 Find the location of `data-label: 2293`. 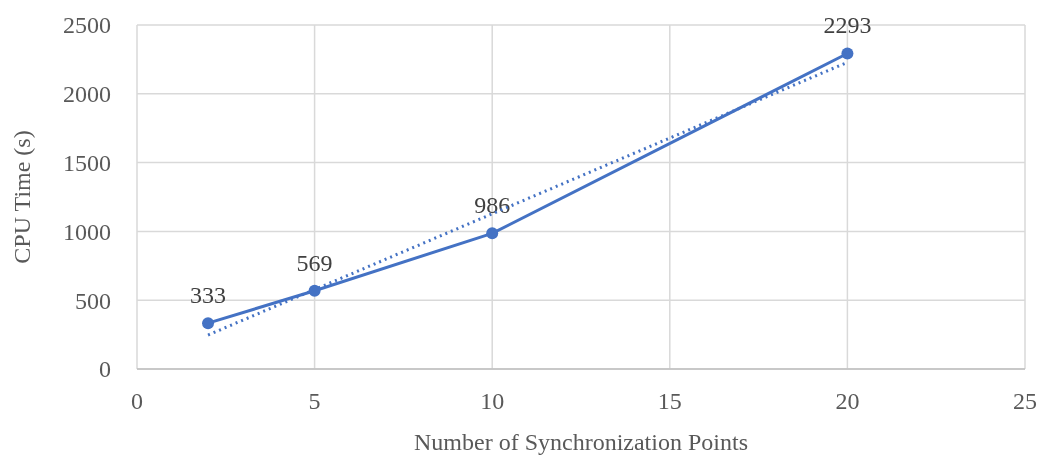

data-label: 2293 is located at coordinates (847, 25).